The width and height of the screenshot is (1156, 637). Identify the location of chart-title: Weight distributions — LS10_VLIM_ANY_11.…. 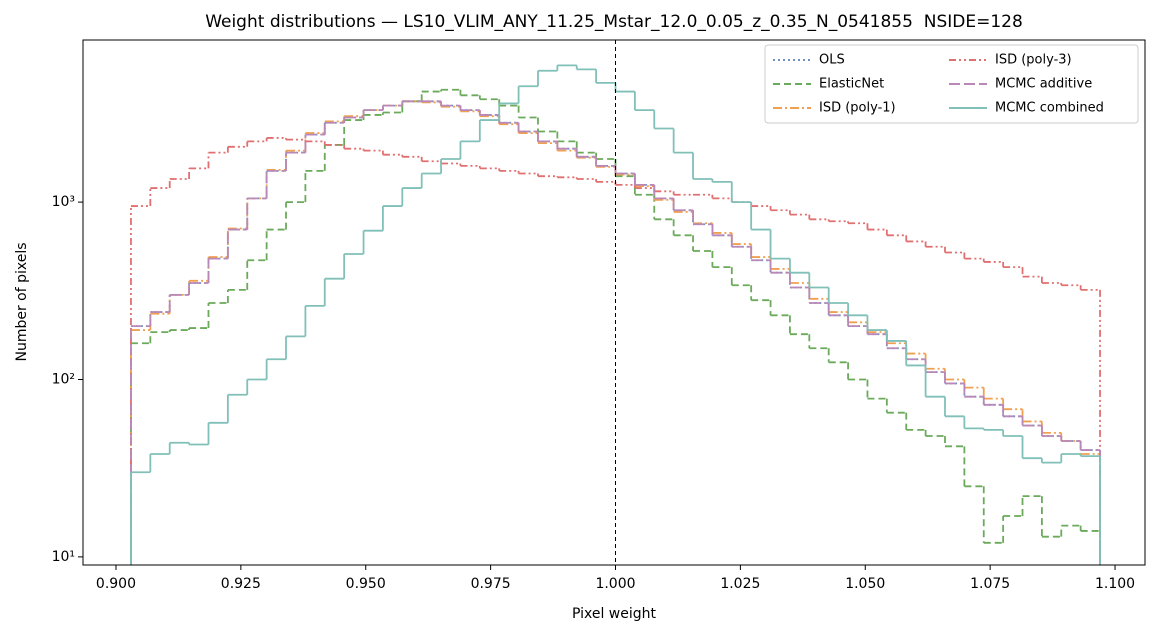
(614, 22).